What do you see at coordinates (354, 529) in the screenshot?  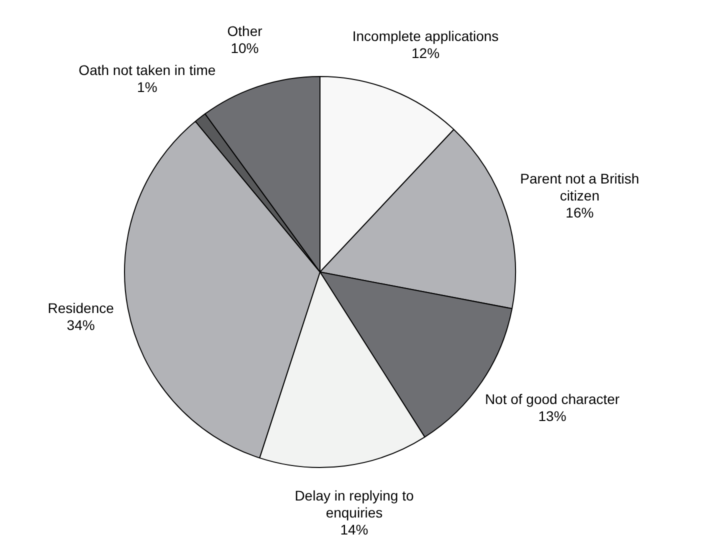 I see `data-label: 14%` at bounding box center [354, 529].